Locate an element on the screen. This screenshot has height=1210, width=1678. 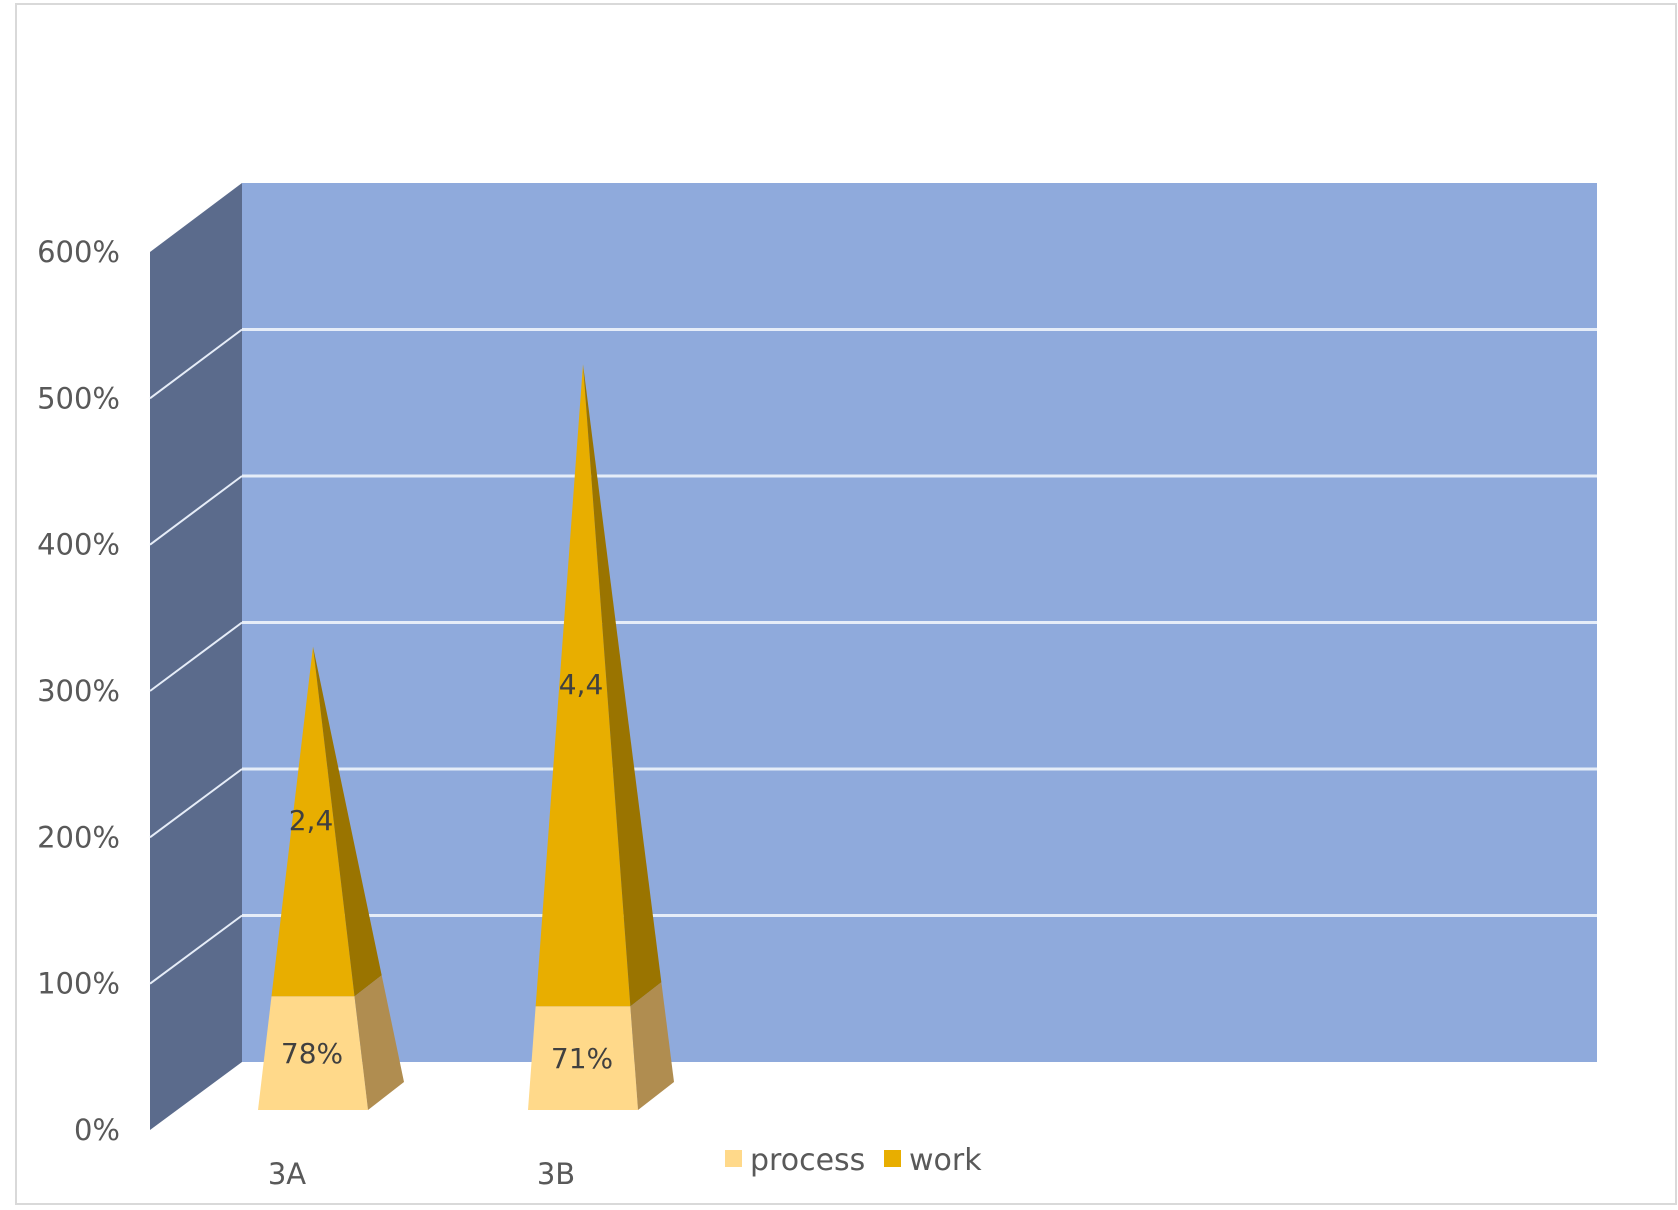
legend-process-label: process is located at coordinates (807, 1160).